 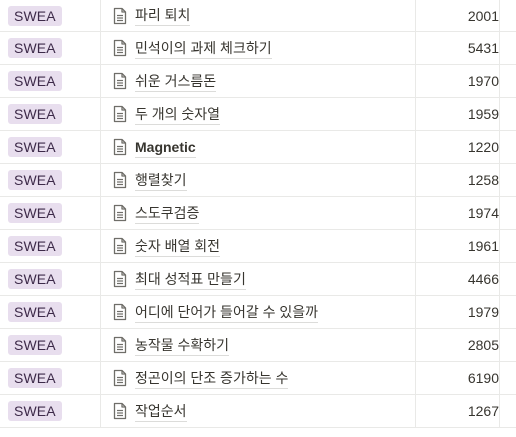 What do you see at coordinates (483, 213) in the screenshot?
I see `problem-number: 1974` at bounding box center [483, 213].